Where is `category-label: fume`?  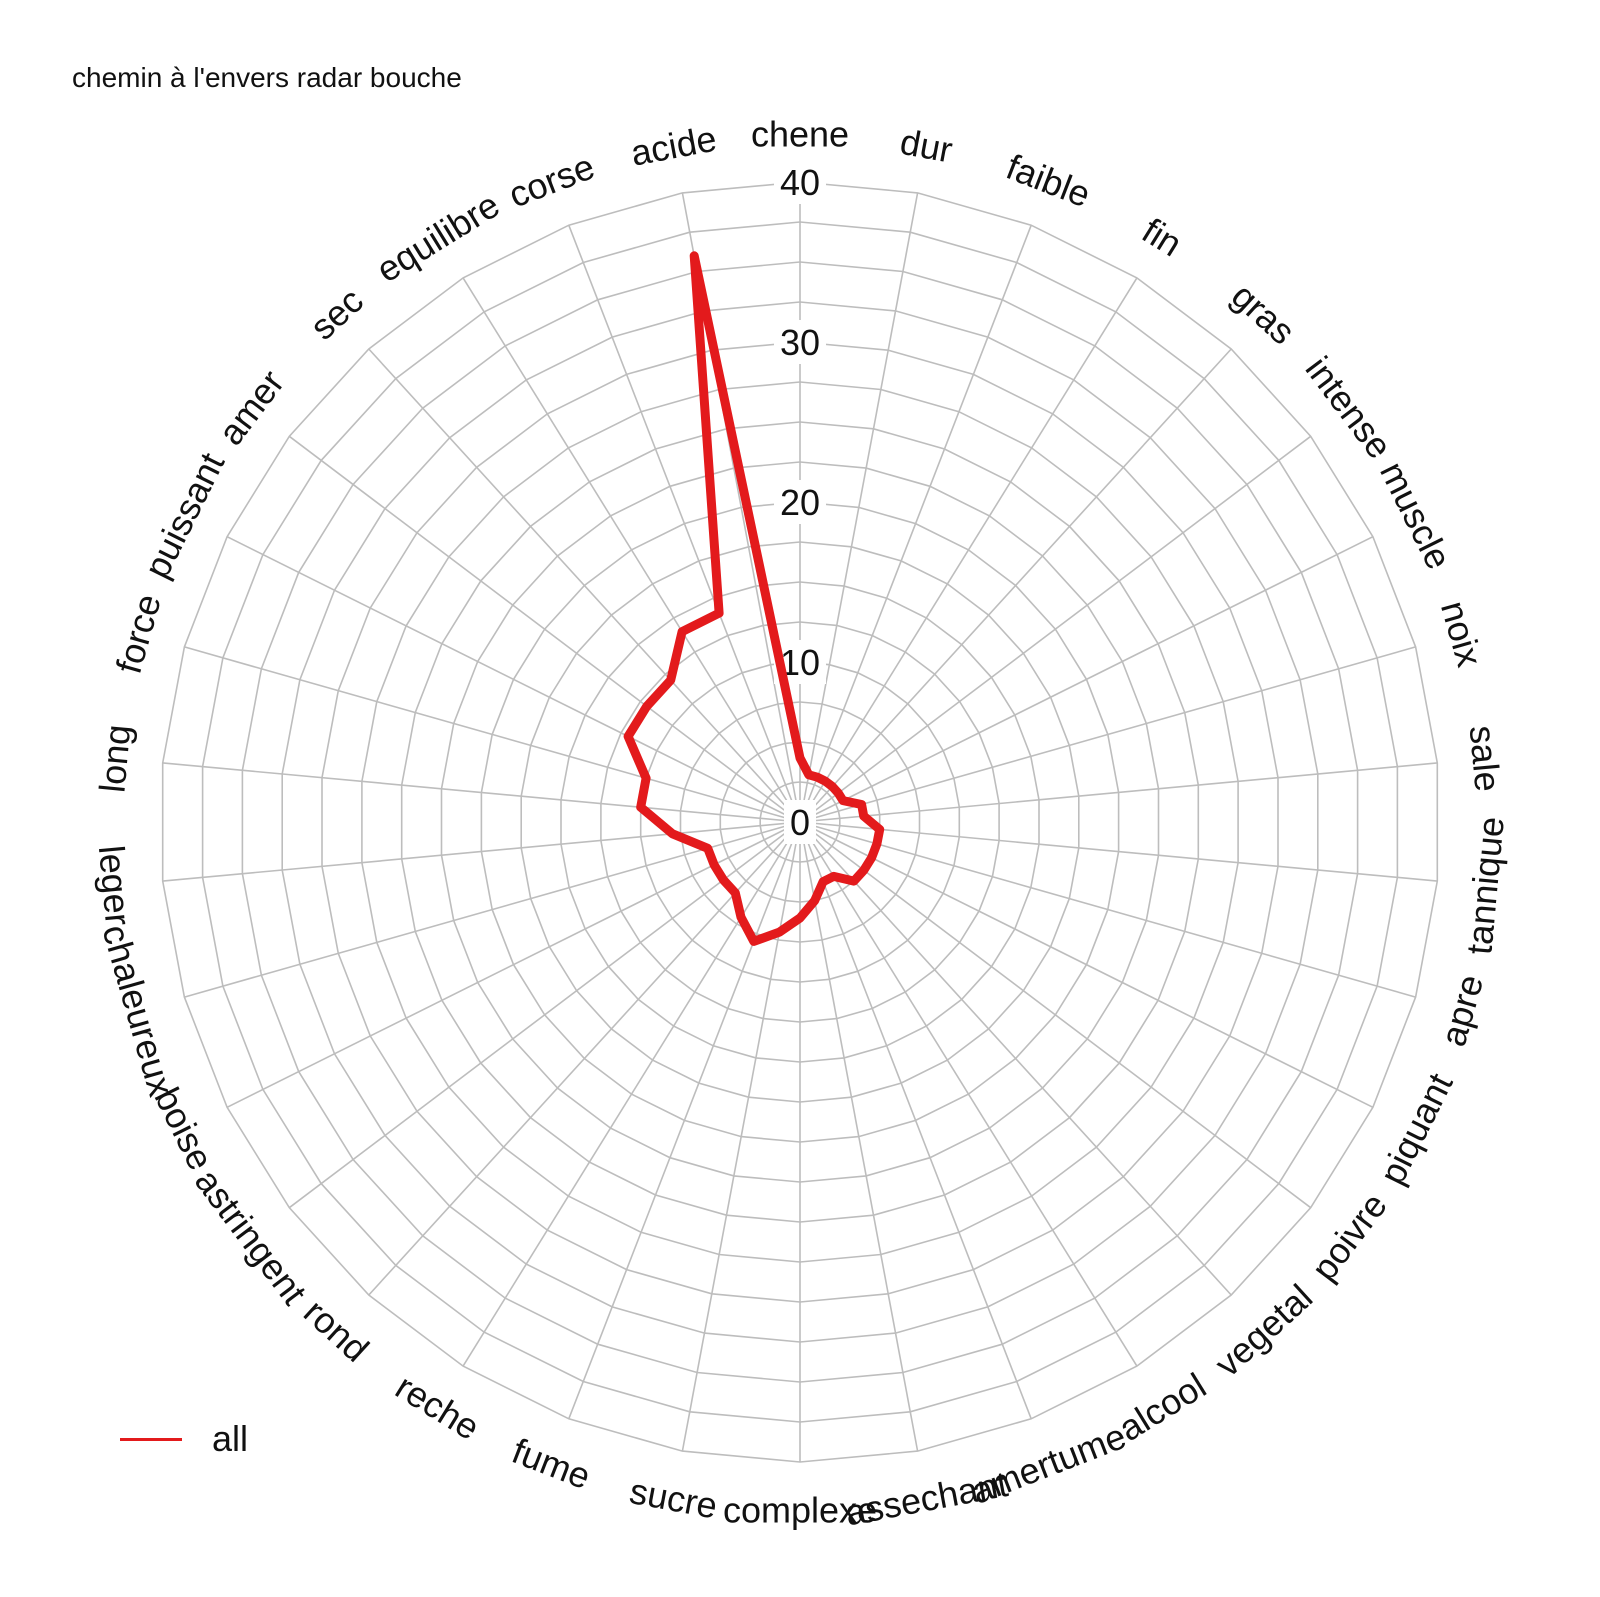
category-label: fume is located at coordinates (551, 1463).